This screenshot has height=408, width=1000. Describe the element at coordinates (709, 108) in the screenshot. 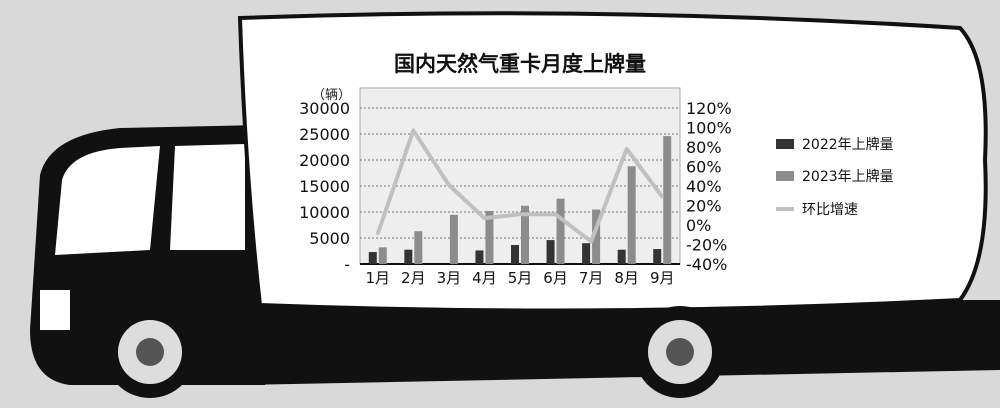

I see `y2-tick-label: 120%` at that location.